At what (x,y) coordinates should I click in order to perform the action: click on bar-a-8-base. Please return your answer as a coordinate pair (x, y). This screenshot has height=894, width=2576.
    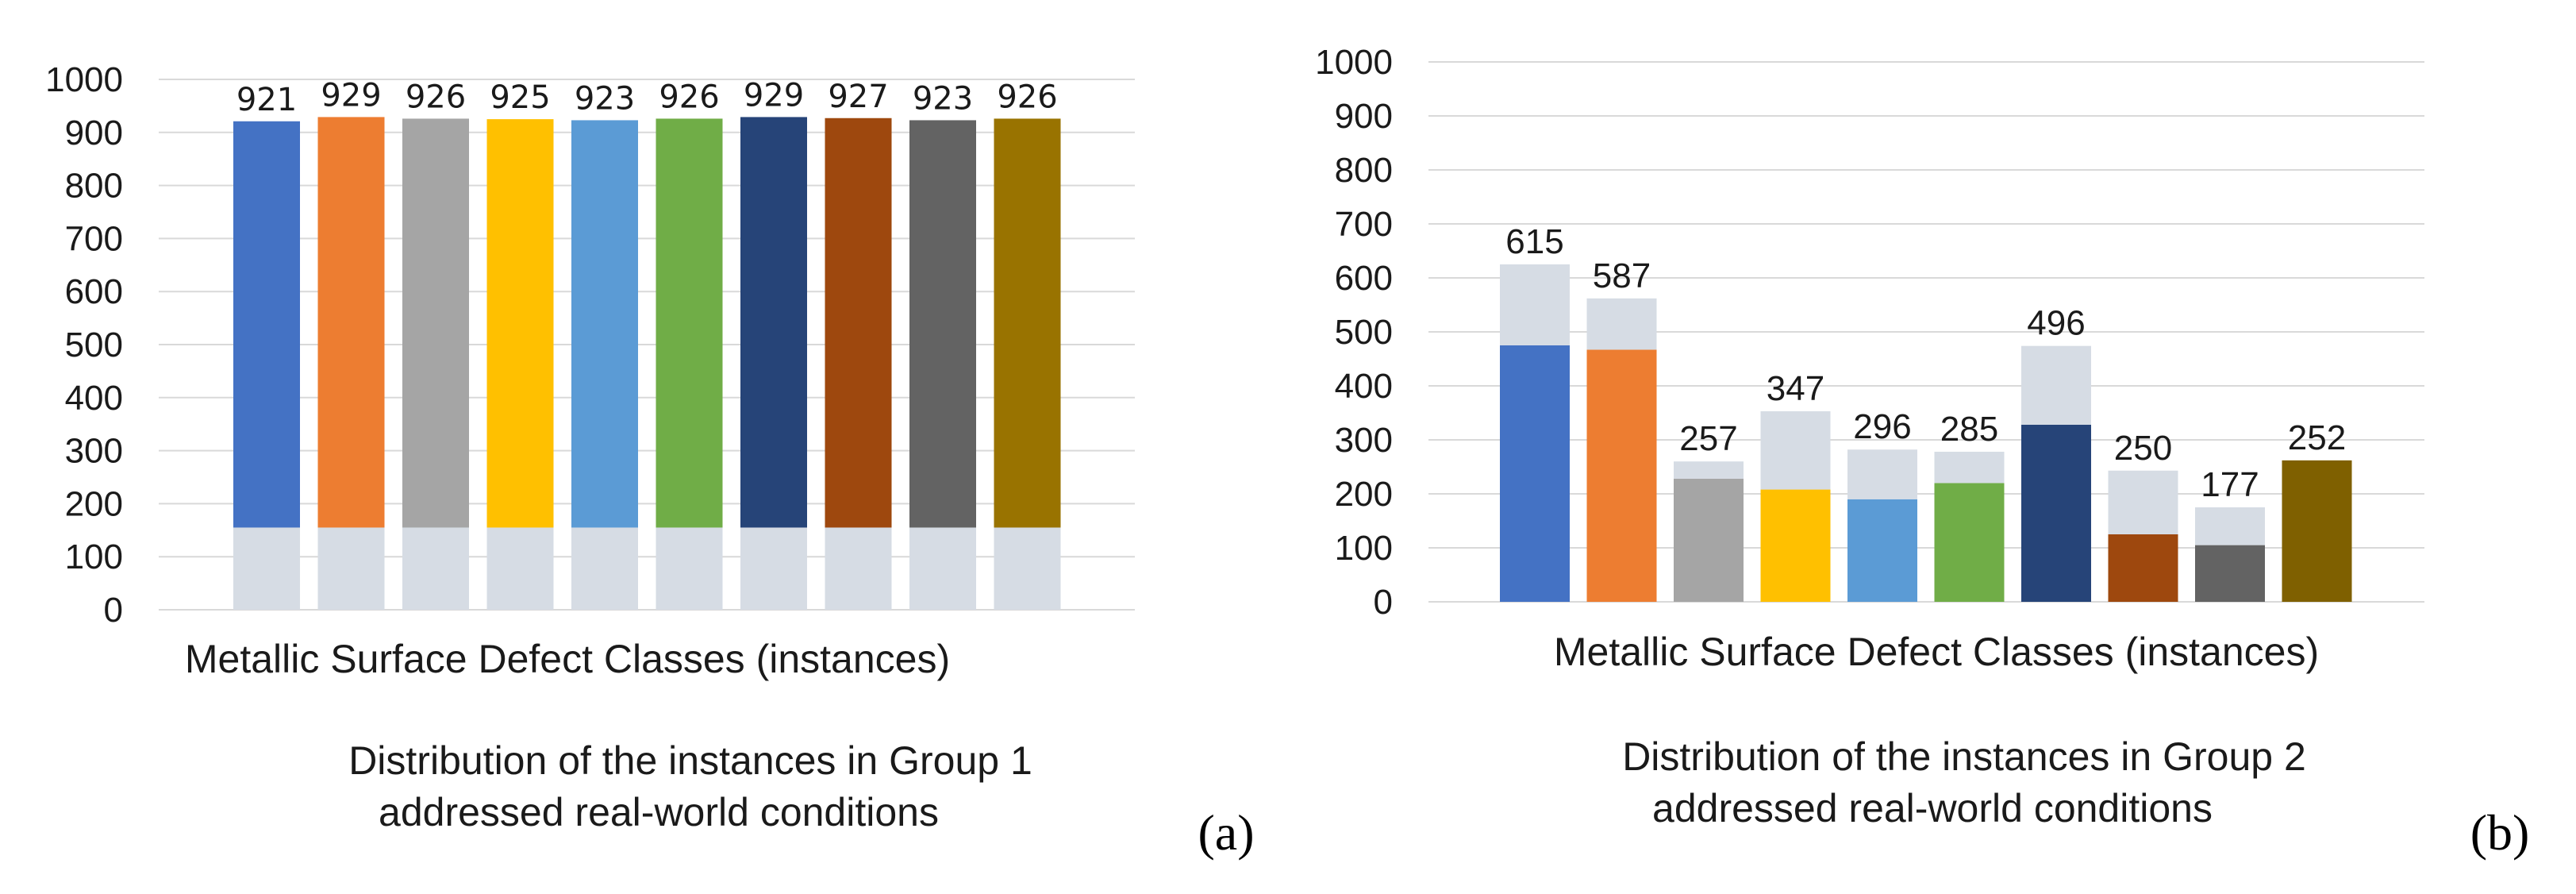
    Looking at the image, I should click on (859, 568).